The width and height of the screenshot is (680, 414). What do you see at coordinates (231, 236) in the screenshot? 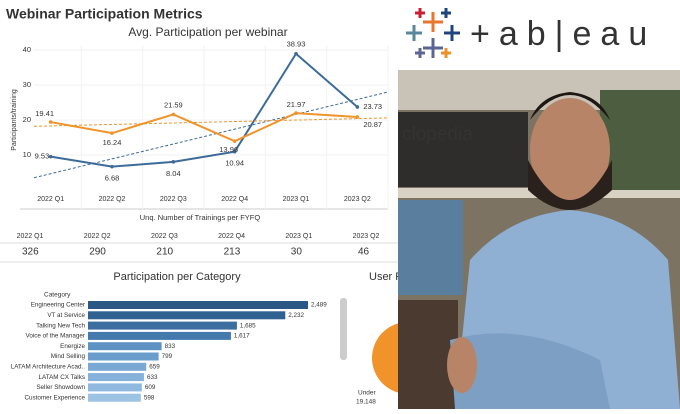
I see `table-header: 2022 Q4` at bounding box center [231, 236].